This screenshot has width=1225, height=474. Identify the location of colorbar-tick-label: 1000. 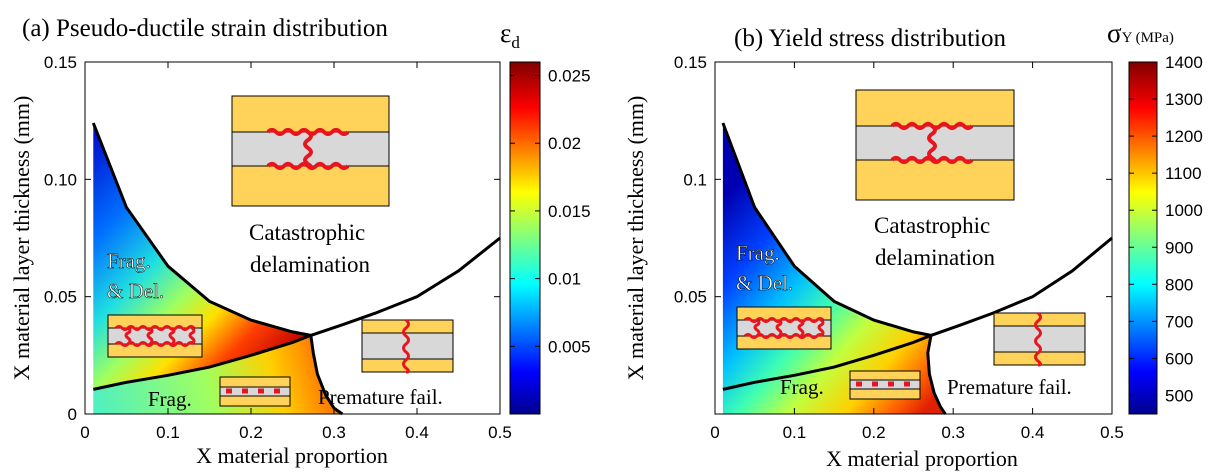
(1184, 210).